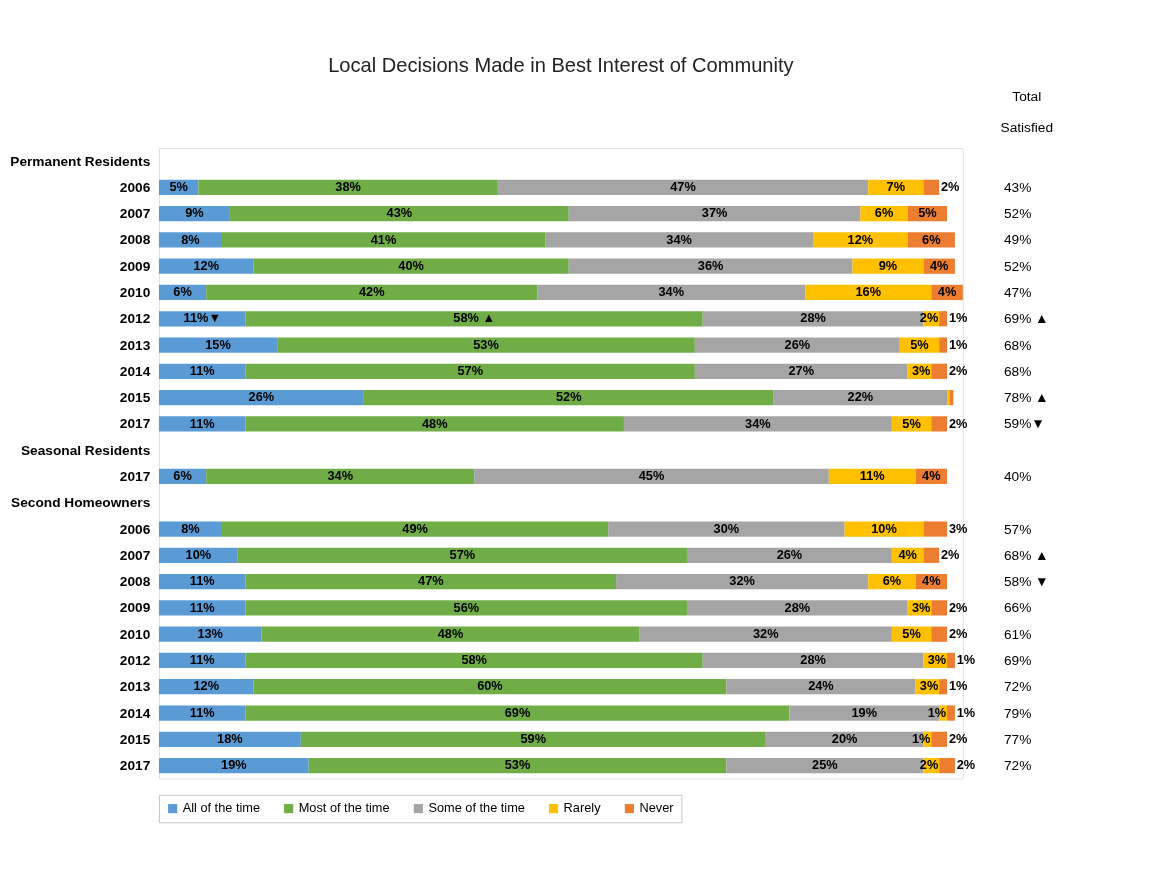  Describe the element at coordinates (1017, 345) in the screenshot. I see `text: 68%` at that location.